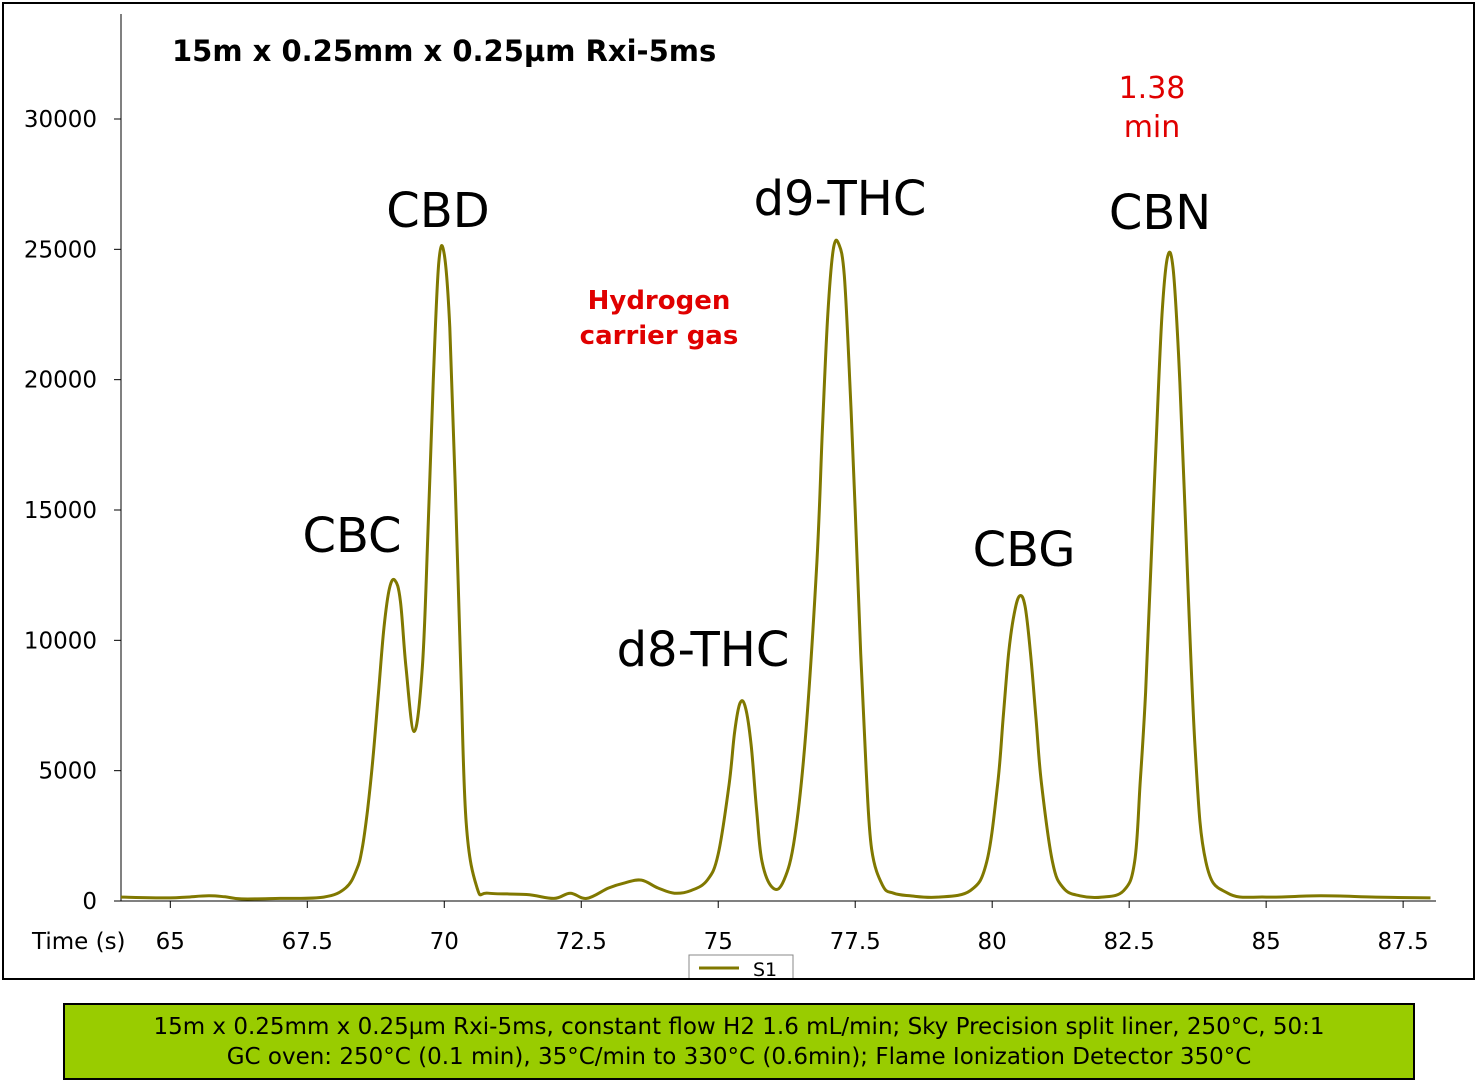  I want to click on chart-title: 15m x 0.25mm x 0.25µm Rxi-5ms, so click(444, 51).